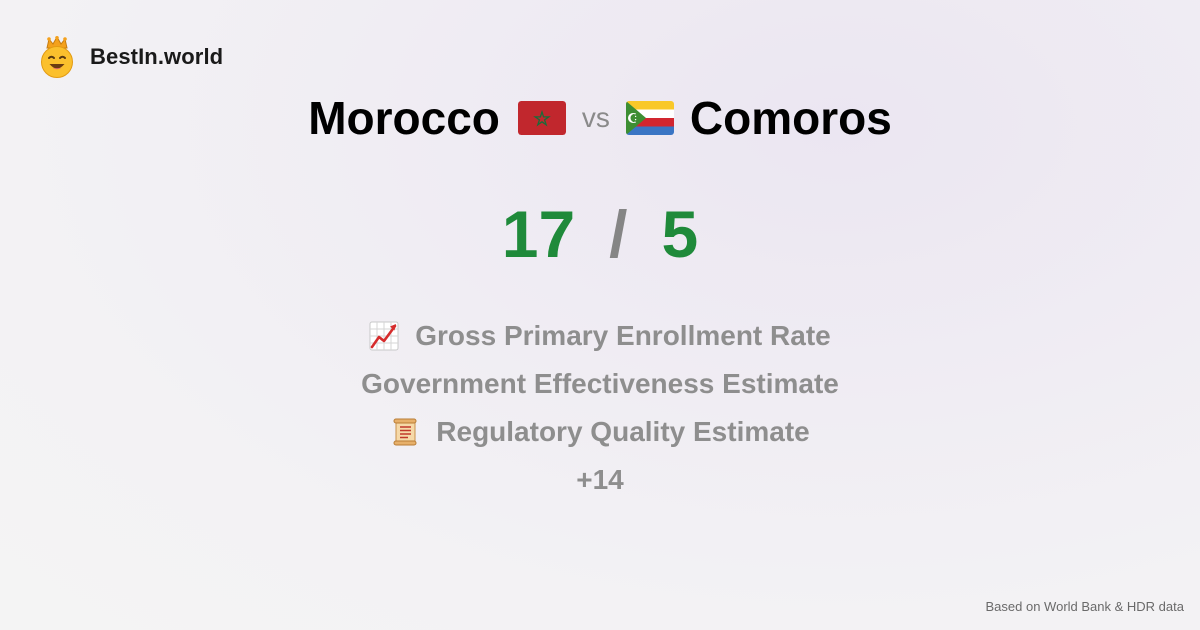  What do you see at coordinates (649, 118) in the screenshot?
I see `comoros-flag-icon` at bounding box center [649, 118].